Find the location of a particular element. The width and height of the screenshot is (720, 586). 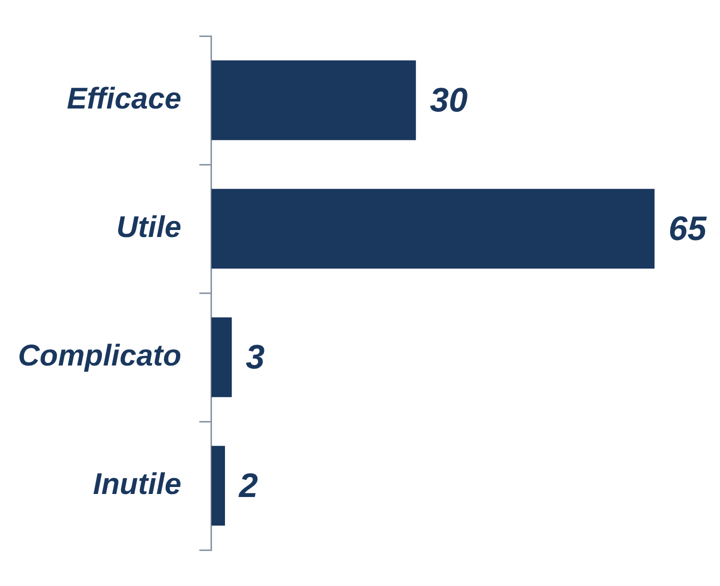

y-tick-label: Inutile is located at coordinates (137, 485).